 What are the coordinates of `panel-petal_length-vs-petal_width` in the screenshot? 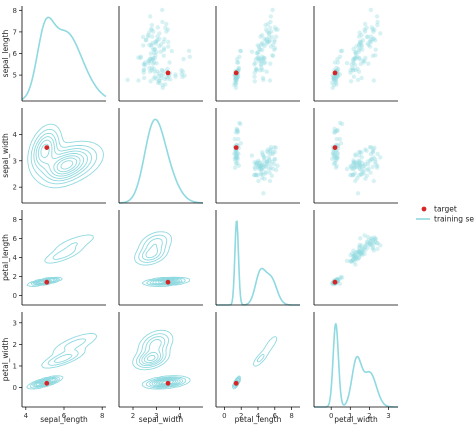 It's located at (356, 257).